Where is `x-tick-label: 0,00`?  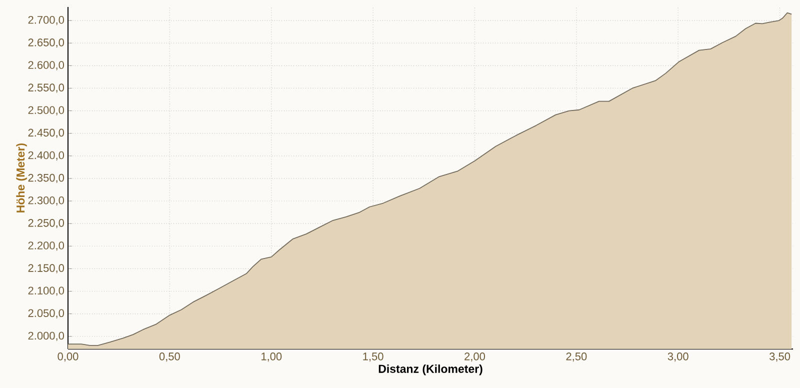 x-tick-label: 0,00 is located at coordinates (68, 357).